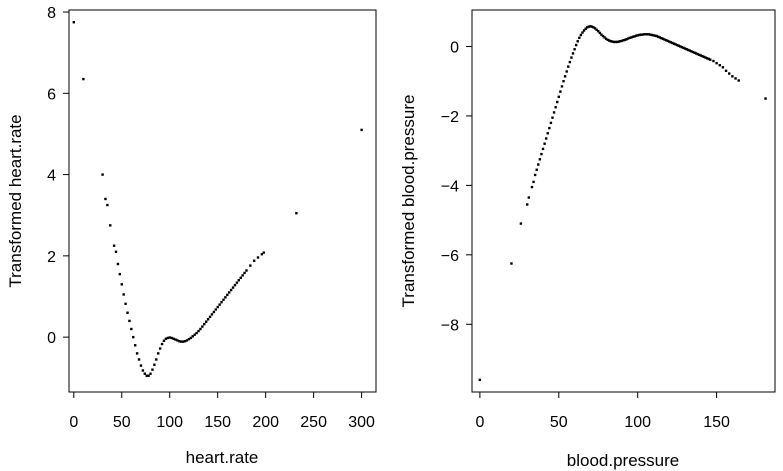 The image size is (783, 471). I want to click on blood-pressure-y-tick-label: −2, so click(450, 117).